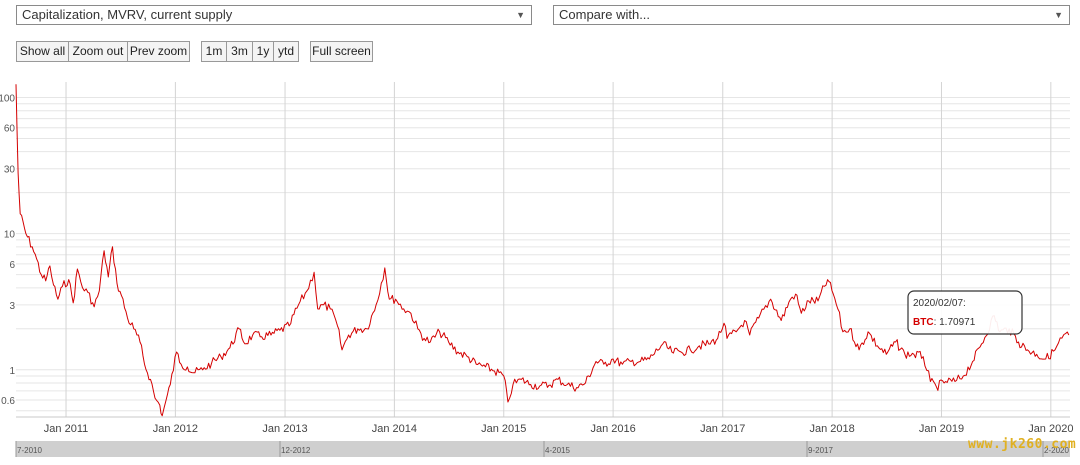 This screenshot has height=465, width=1080. What do you see at coordinates (341, 51) in the screenshot?
I see `full-screen-button: Full screen` at bounding box center [341, 51].